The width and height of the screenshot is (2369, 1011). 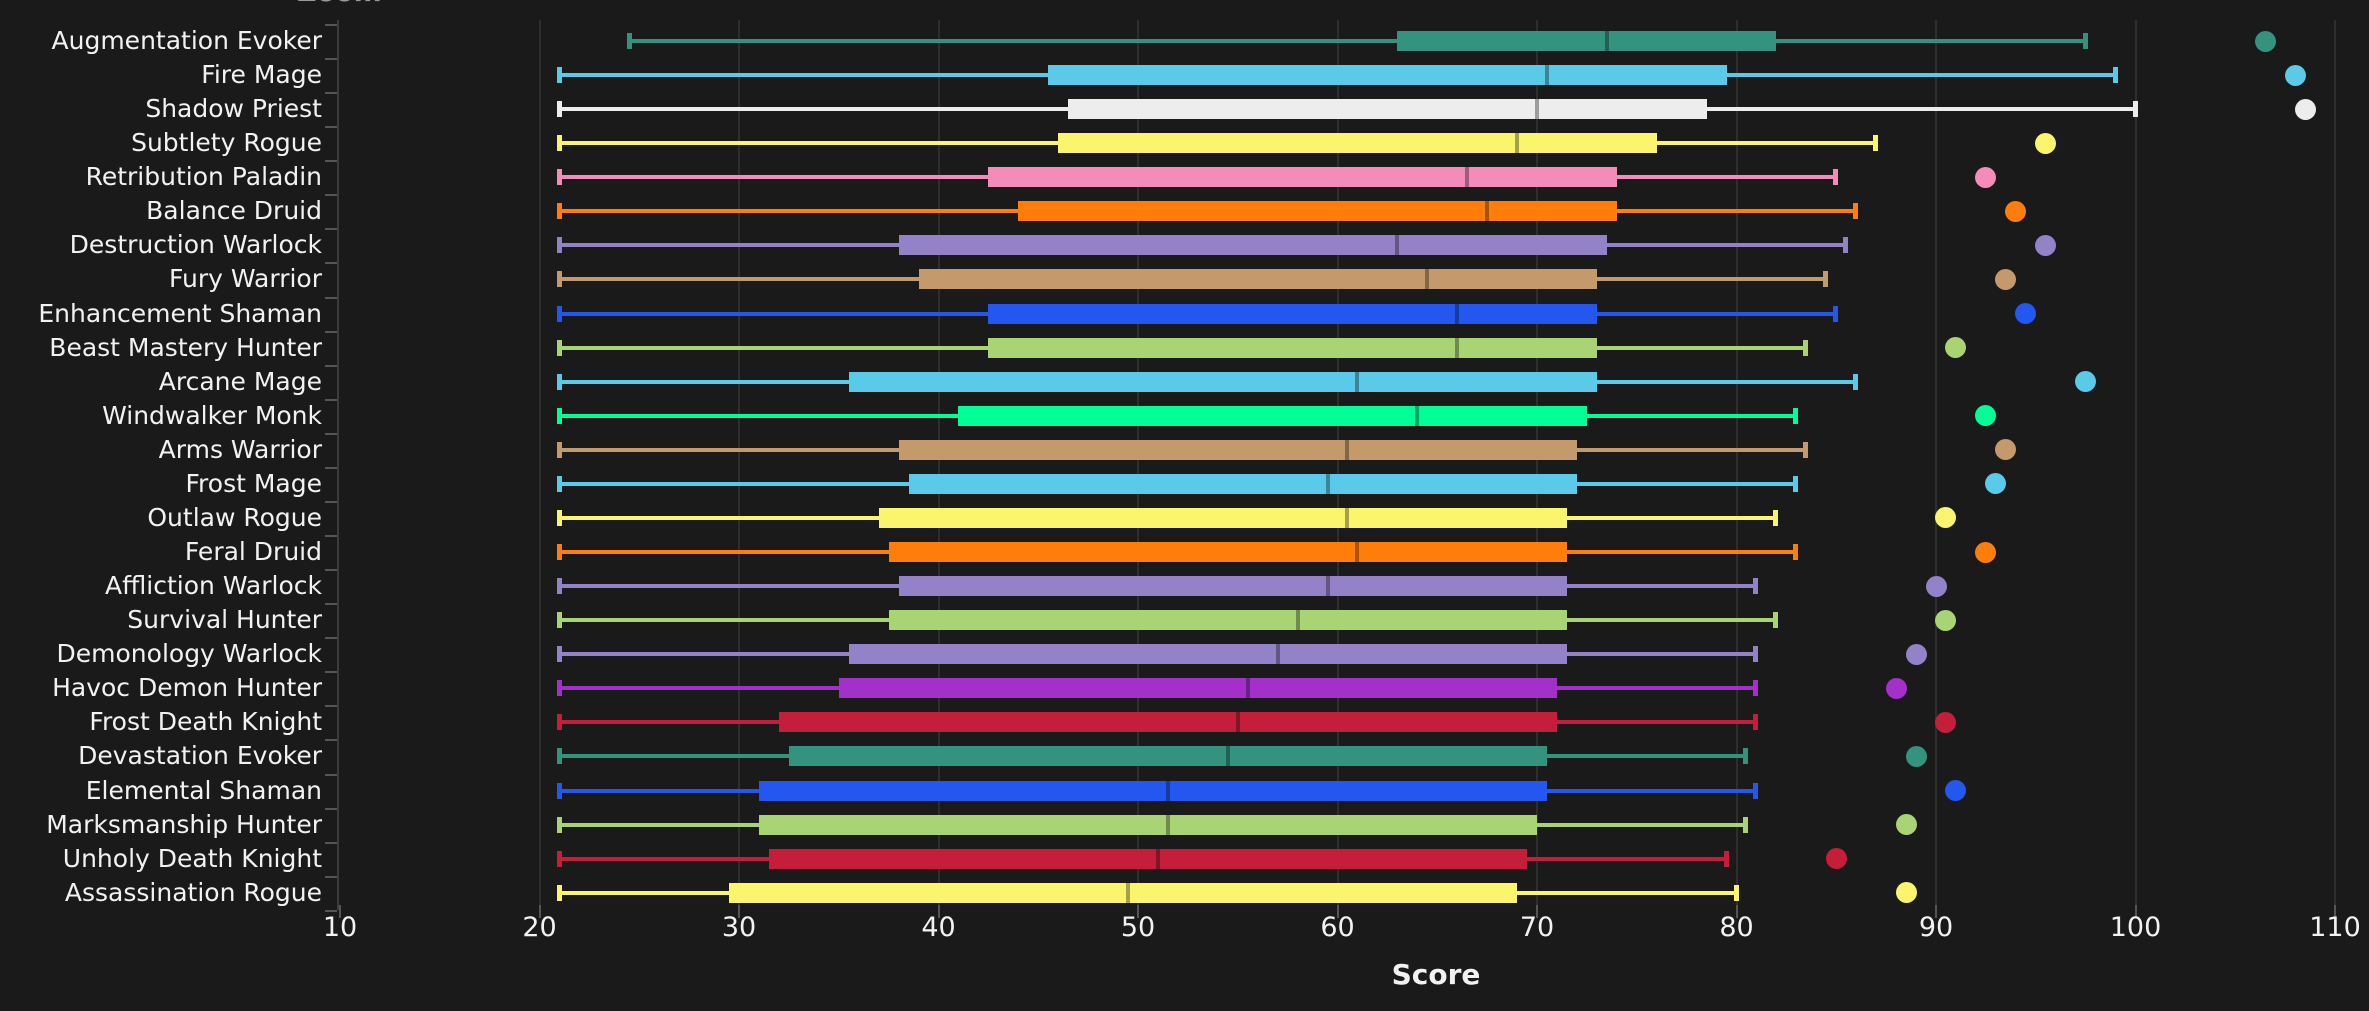 What do you see at coordinates (200, 756) in the screenshot?
I see `category-label: Devastation Evoker` at bounding box center [200, 756].